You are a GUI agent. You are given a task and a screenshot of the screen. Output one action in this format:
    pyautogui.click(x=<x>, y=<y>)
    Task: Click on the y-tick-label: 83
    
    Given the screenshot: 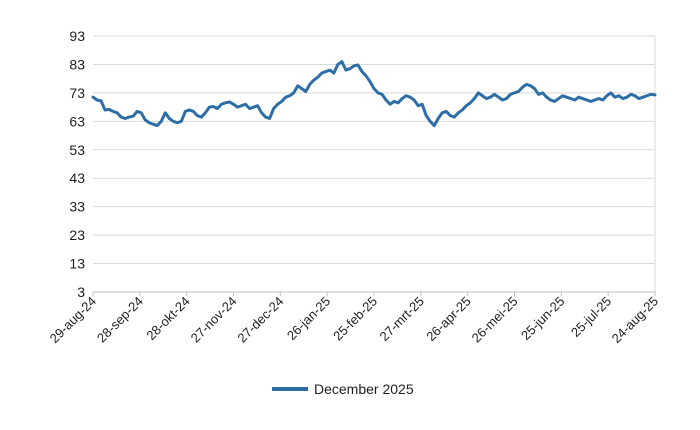 What is the action you would take?
    pyautogui.click(x=77, y=64)
    